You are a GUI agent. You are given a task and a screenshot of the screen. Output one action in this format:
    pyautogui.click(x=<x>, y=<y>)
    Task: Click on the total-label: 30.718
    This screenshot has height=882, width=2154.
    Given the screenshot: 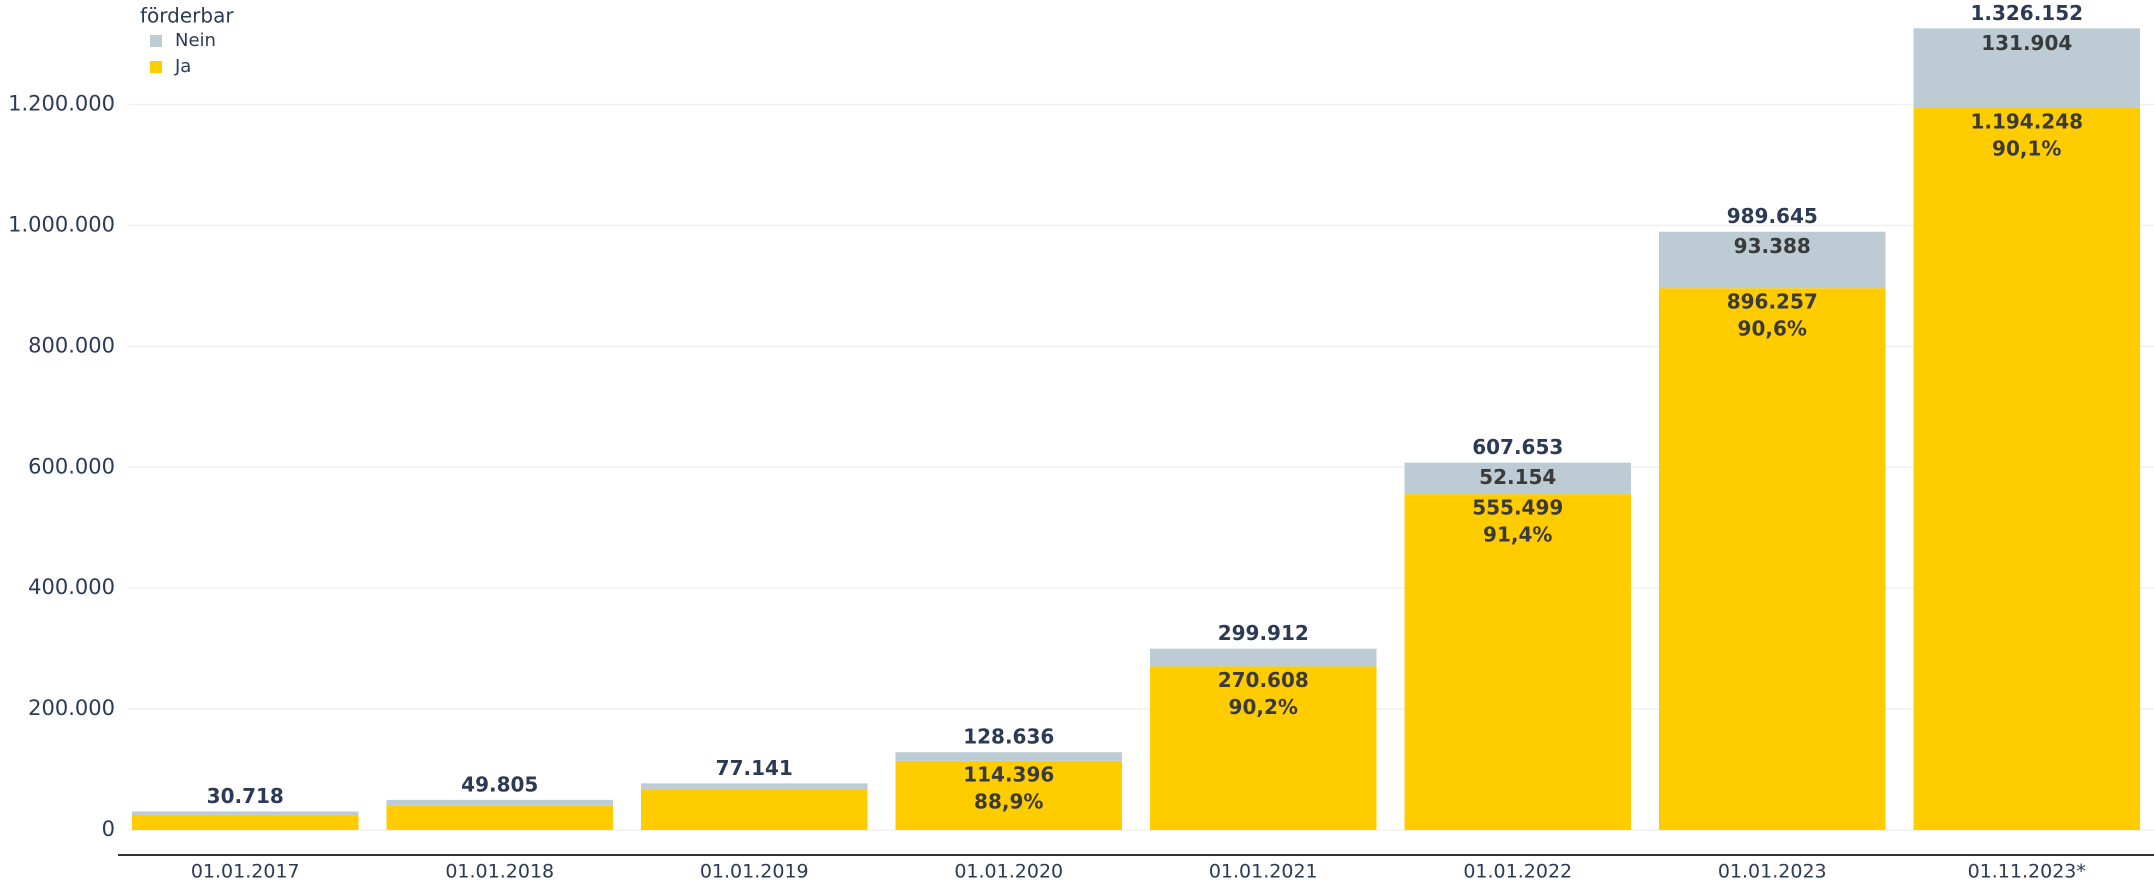 What is the action you would take?
    pyautogui.click(x=245, y=796)
    